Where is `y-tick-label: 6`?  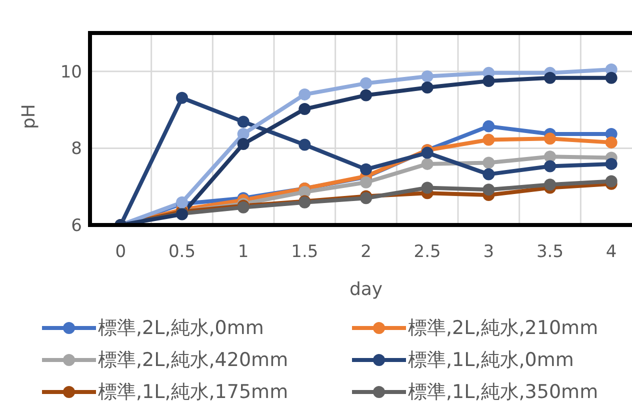 y-tick-label: 6 is located at coordinates (76, 226).